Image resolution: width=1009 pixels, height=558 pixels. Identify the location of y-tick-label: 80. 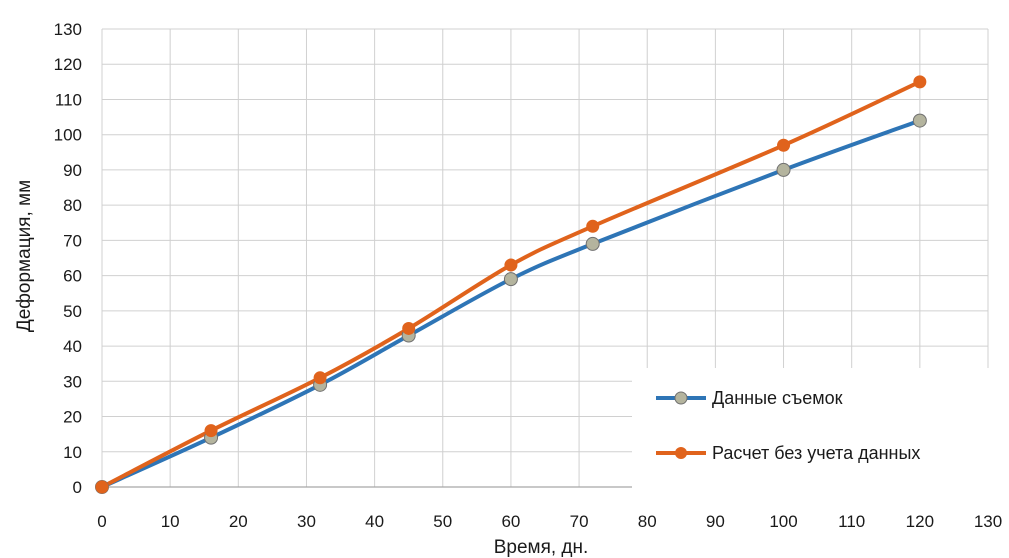
(72, 205).